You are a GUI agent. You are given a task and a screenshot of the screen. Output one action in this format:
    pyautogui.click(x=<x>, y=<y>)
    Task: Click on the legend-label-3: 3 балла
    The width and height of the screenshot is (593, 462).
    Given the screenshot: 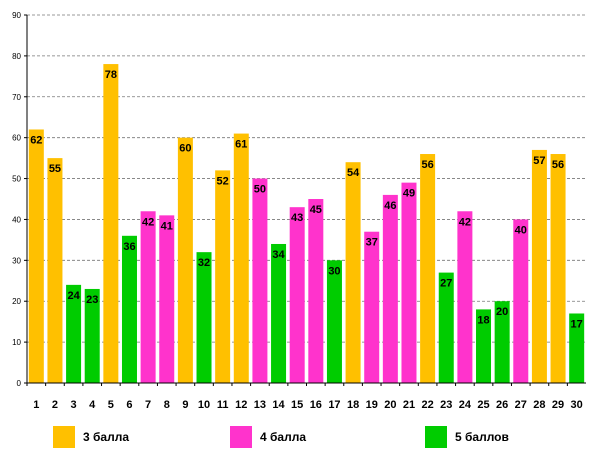 What is the action you would take?
    pyautogui.click(x=106, y=437)
    